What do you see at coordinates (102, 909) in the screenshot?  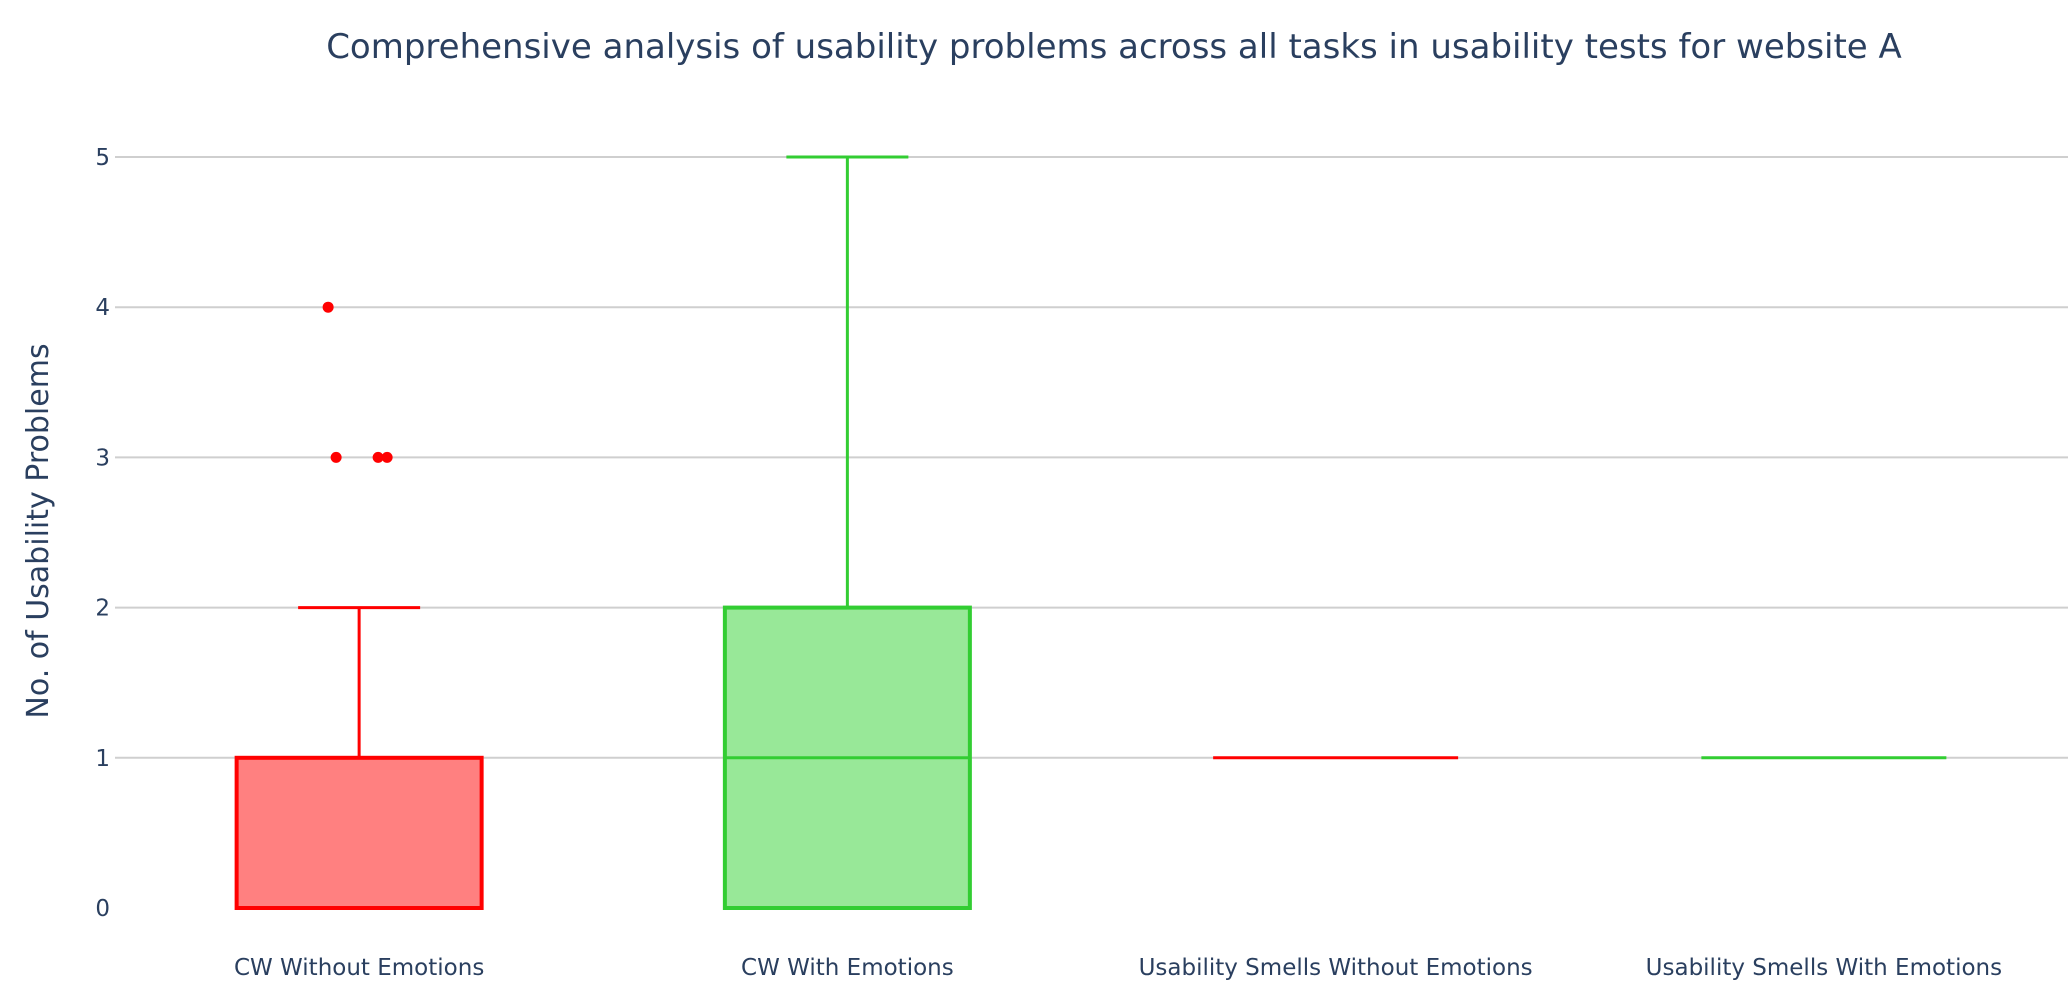 I see `y-tick-label-0: 0` at bounding box center [102, 909].